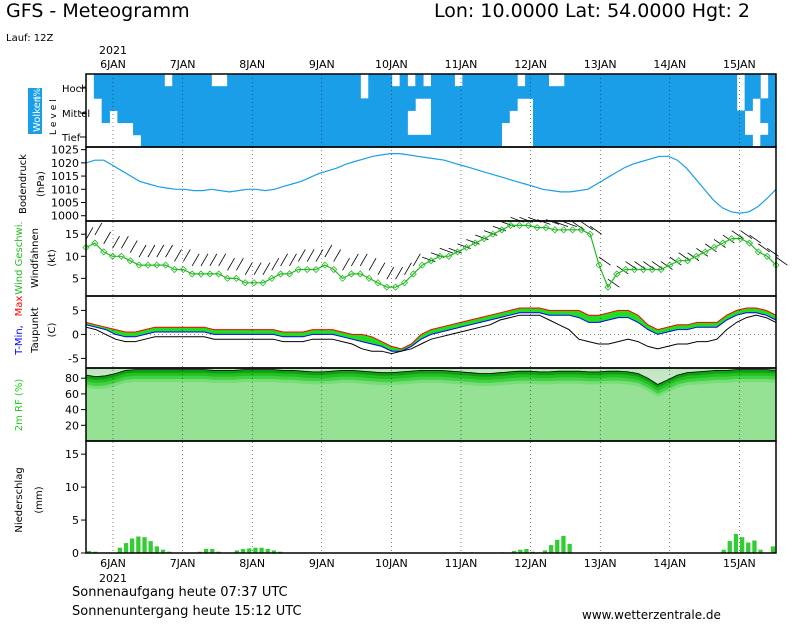  I want to click on day-label-top: 10JAN, so click(391, 64).